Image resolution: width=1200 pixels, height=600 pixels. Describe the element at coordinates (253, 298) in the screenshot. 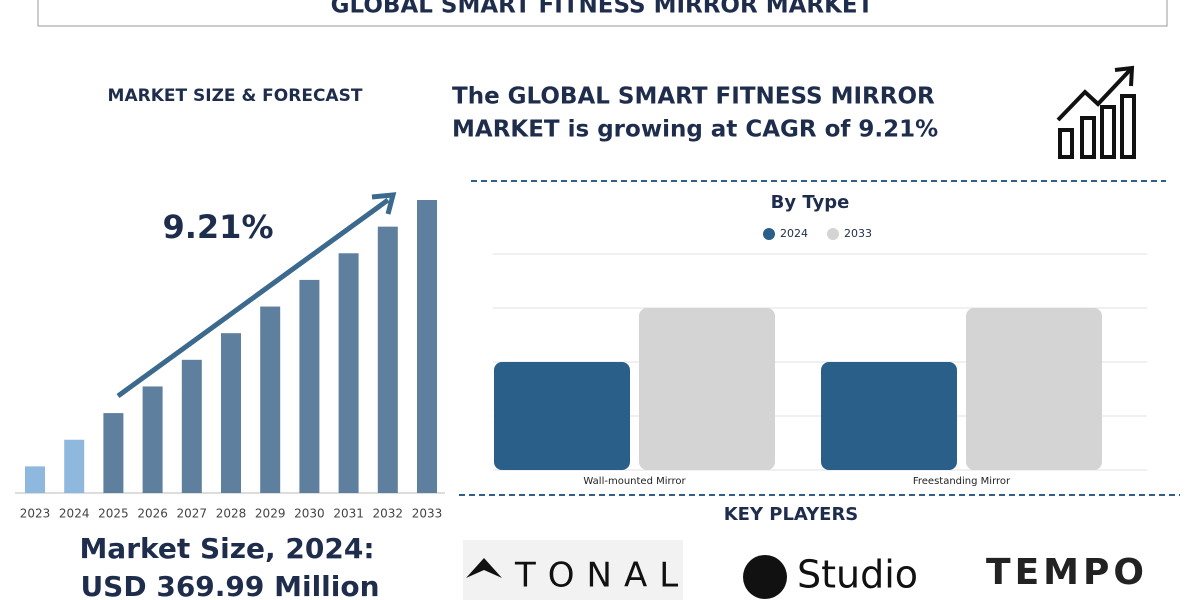

I see `trend-arrow` at that location.